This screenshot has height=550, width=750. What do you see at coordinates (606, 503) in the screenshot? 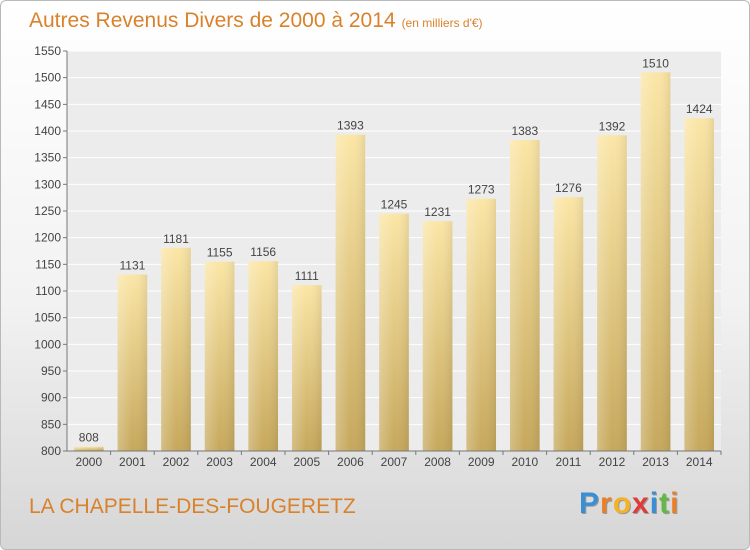
I see `logo-letter: r` at bounding box center [606, 503].